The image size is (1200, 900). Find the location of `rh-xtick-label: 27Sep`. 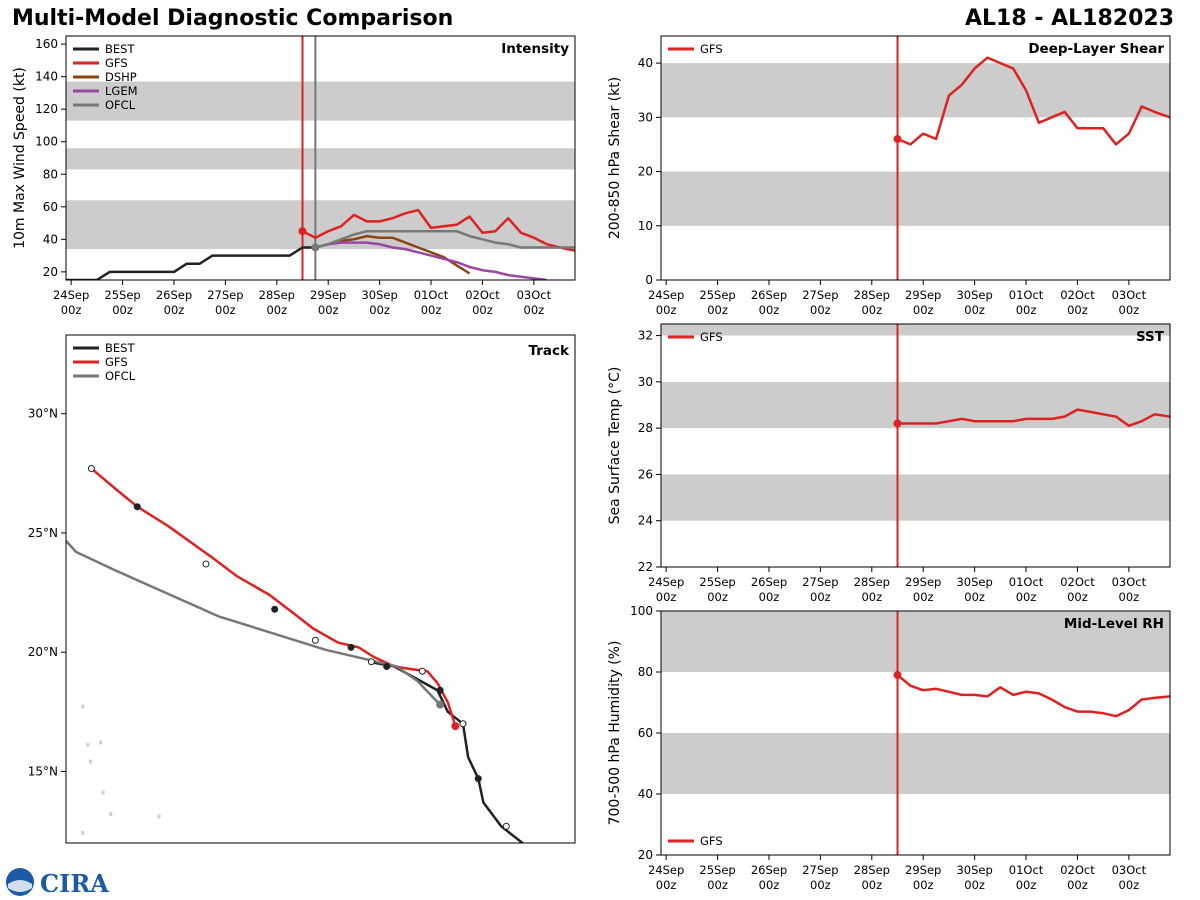

rh-xtick-label: 27Sep is located at coordinates (820, 870).